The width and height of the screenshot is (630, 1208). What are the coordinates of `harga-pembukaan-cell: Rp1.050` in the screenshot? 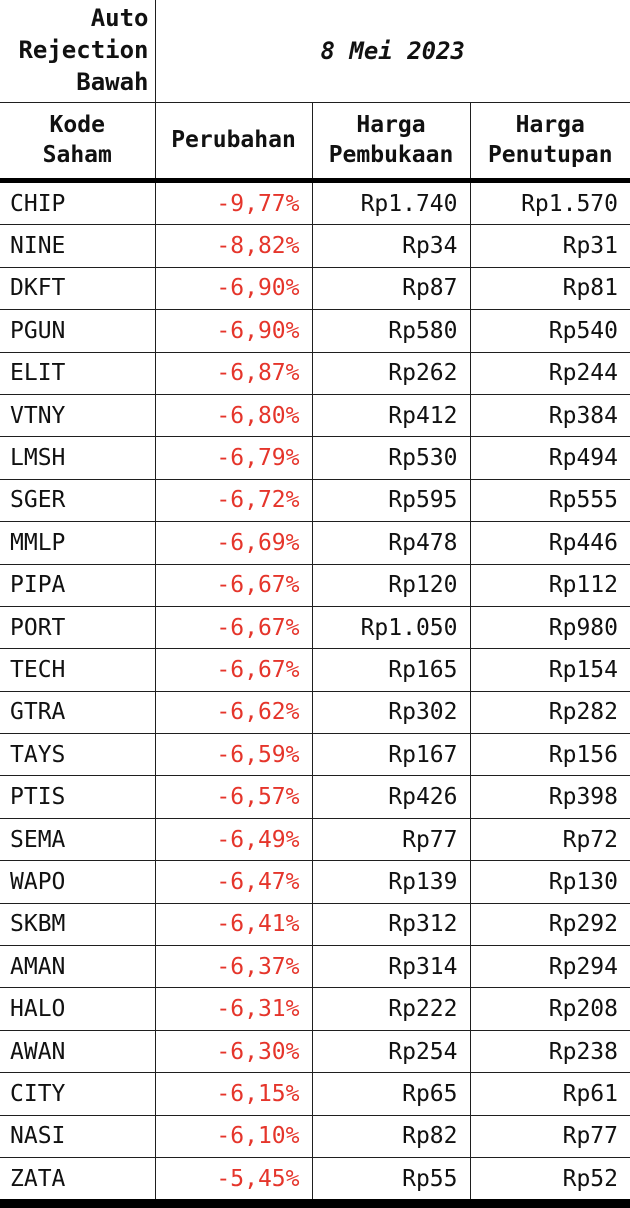 It's located at (391, 628).